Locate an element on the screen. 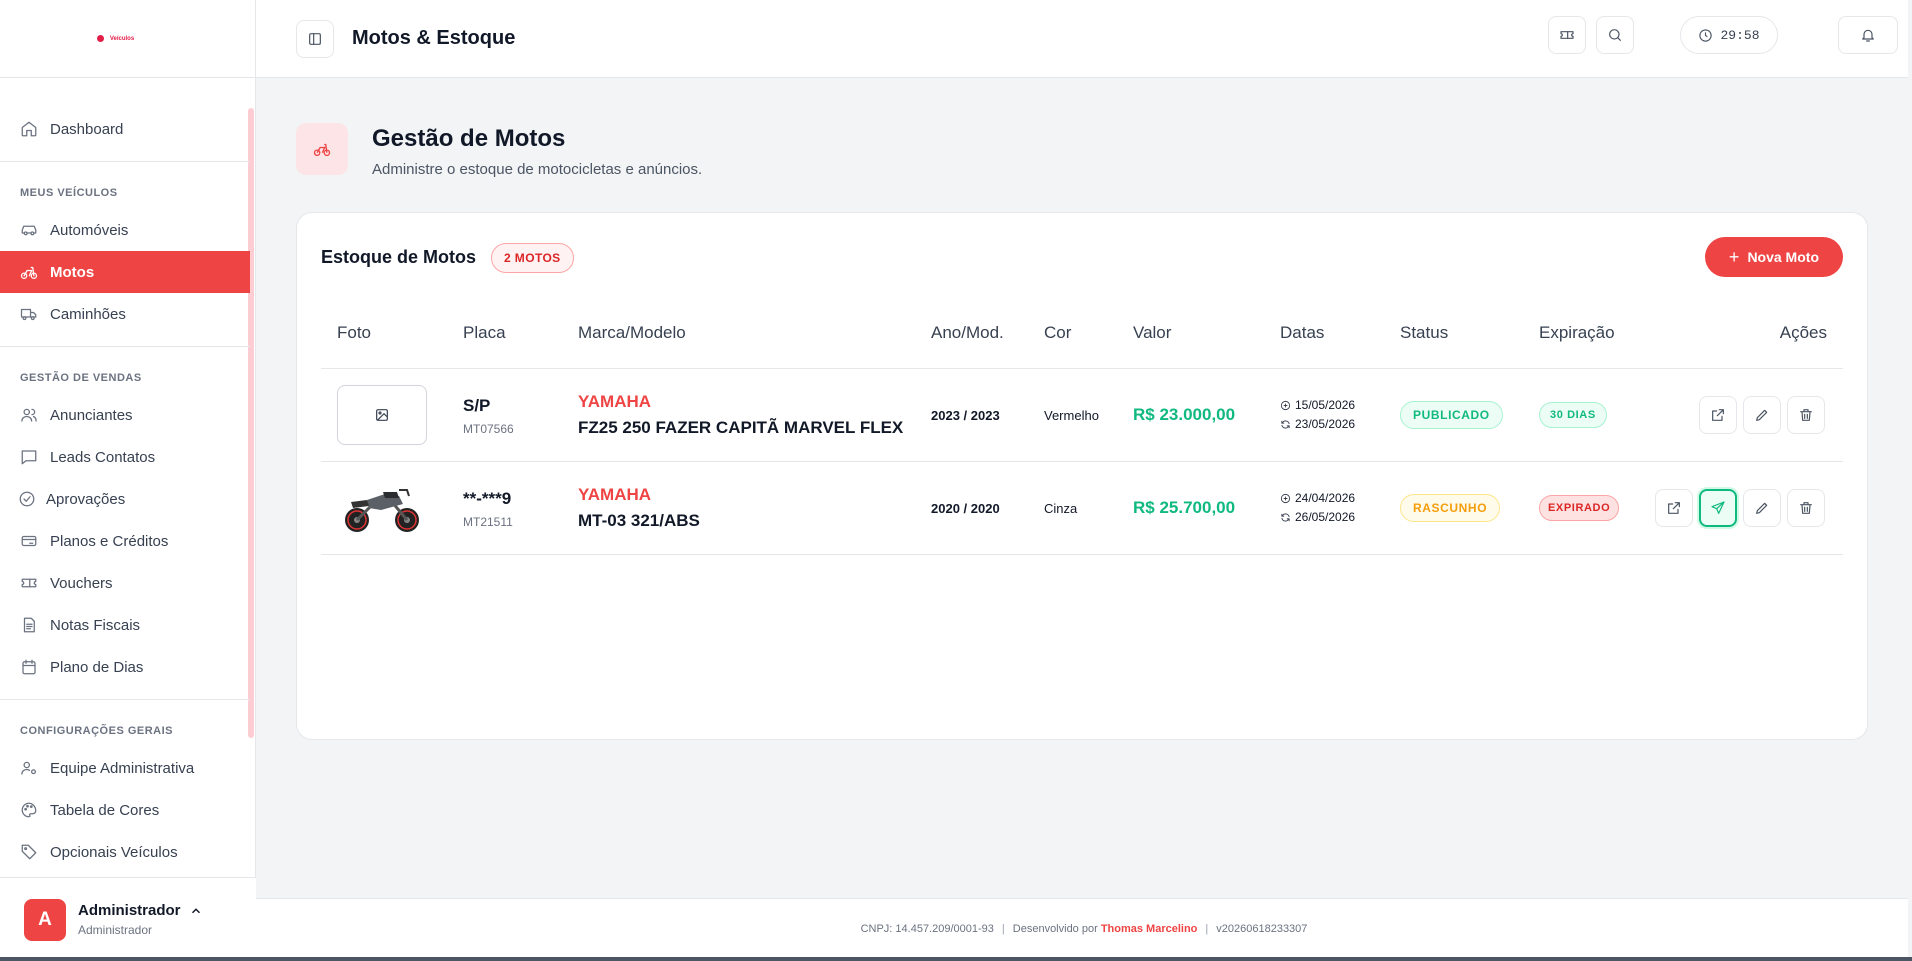 The image size is (1912, 961). ticket-icon is located at coordinates (29, 583).